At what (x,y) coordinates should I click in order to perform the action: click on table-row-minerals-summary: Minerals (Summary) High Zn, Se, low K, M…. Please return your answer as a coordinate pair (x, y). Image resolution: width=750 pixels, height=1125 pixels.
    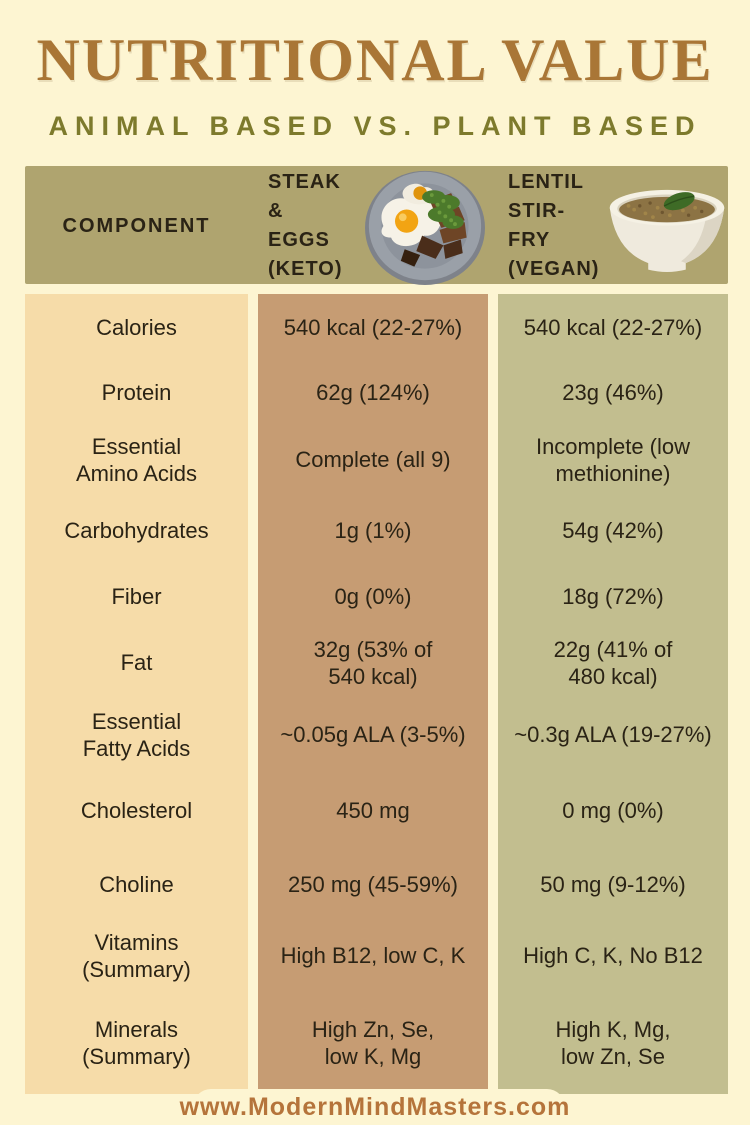
    Looking at the image, I should click on (376, 1043).